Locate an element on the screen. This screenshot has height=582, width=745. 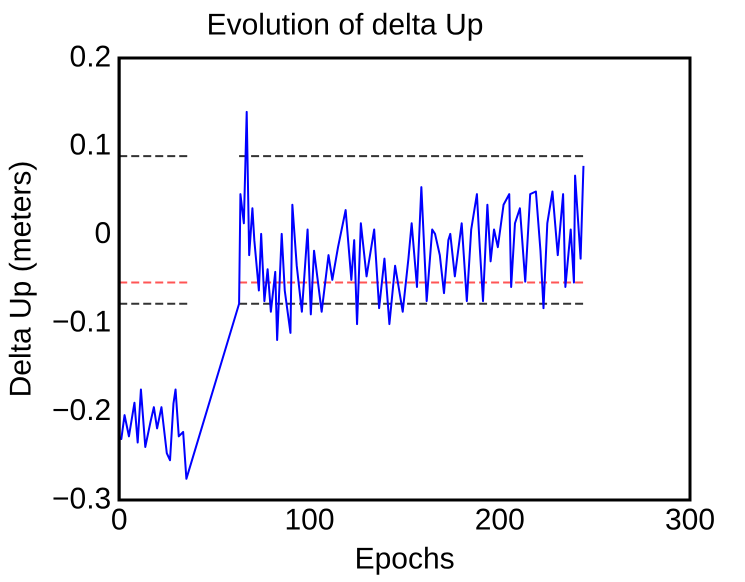
y-tick-label: −0.1 is located at coordinates (82, 321).